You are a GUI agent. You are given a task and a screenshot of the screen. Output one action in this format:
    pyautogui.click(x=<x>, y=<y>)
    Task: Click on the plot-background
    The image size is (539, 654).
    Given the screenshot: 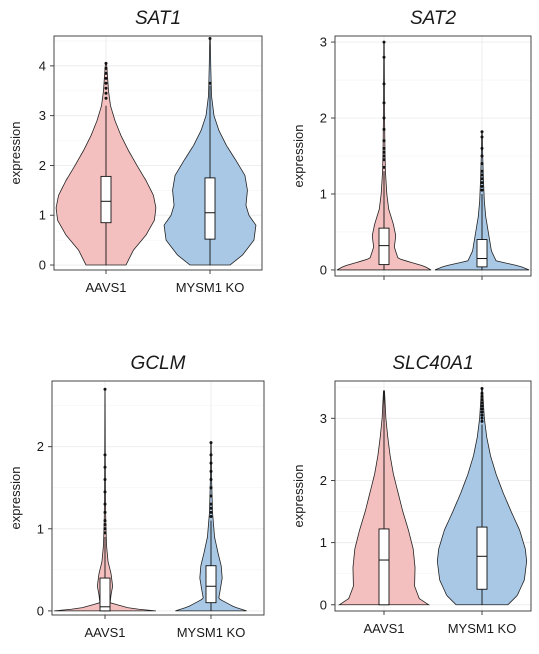 What is the action you would take?
    pyautogui.click(x=158, y=498)
    